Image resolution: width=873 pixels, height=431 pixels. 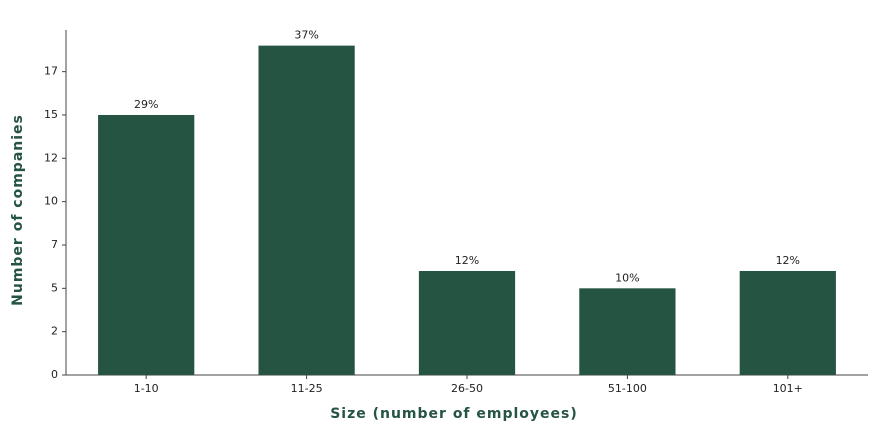 What do you see at coordinates (51, 157) in the screenshot?
I see `y-tick-label: 12` at bounding box center [51, 157].